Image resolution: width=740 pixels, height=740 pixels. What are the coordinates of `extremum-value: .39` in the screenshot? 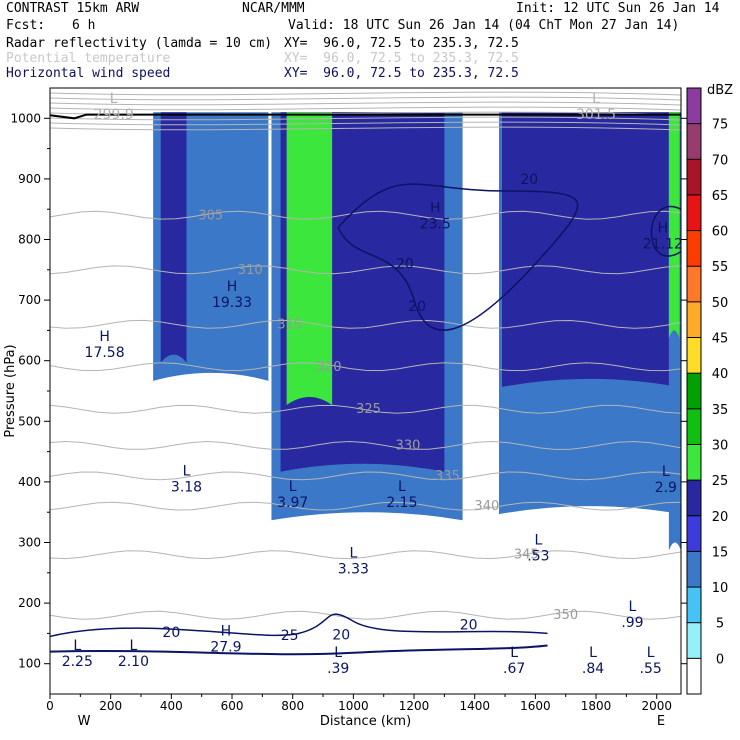 It's located at (338, 669).